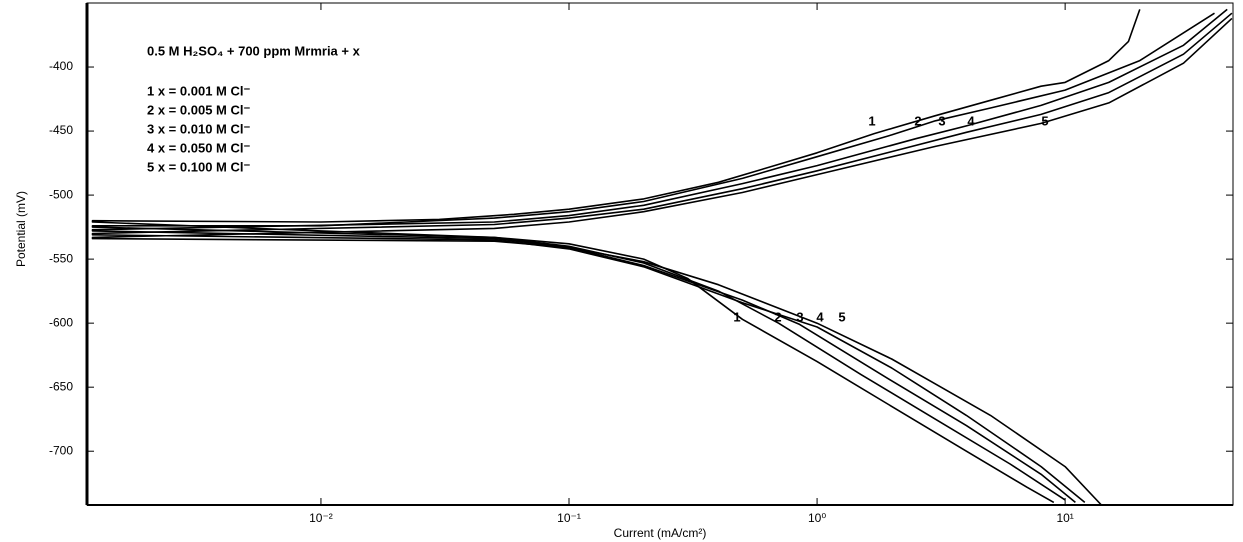 The width and height of the screenshot is (1243, 542). Describe the element at coordinates (198, 90) in the screenshot. I see `legend-entry: 1 x = 0.001 M Cl⁻` at that location.